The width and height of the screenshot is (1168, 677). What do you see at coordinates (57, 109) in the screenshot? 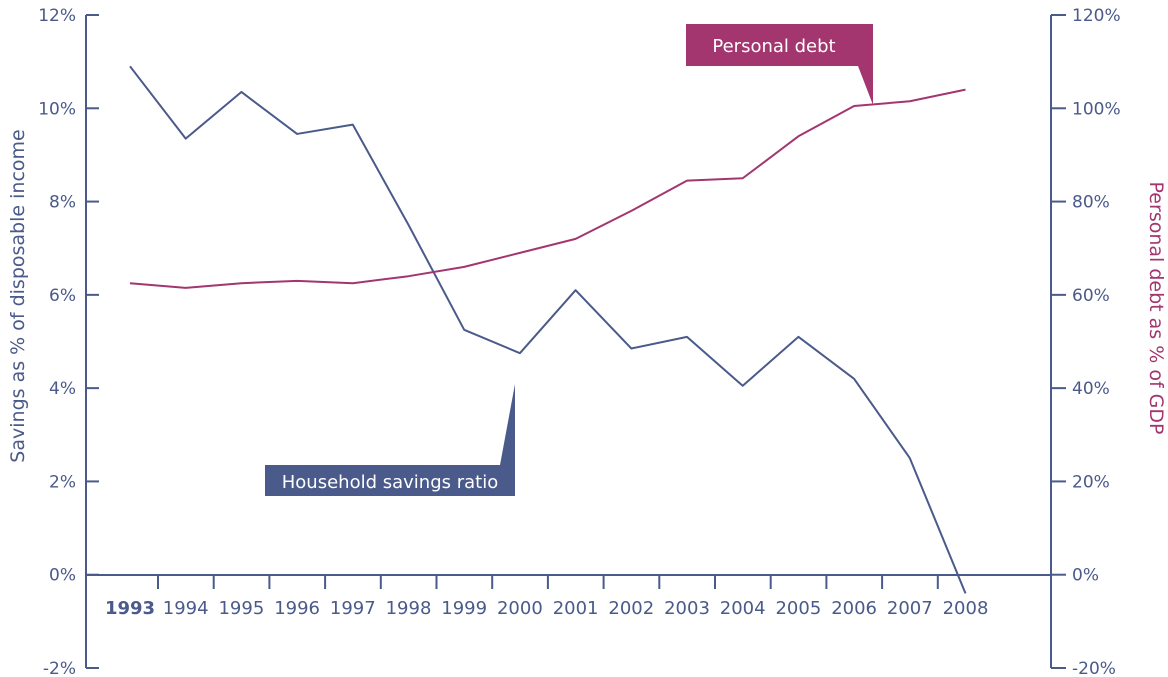
I see `left-tick-label: 10%` at bounding box center [57, 109].